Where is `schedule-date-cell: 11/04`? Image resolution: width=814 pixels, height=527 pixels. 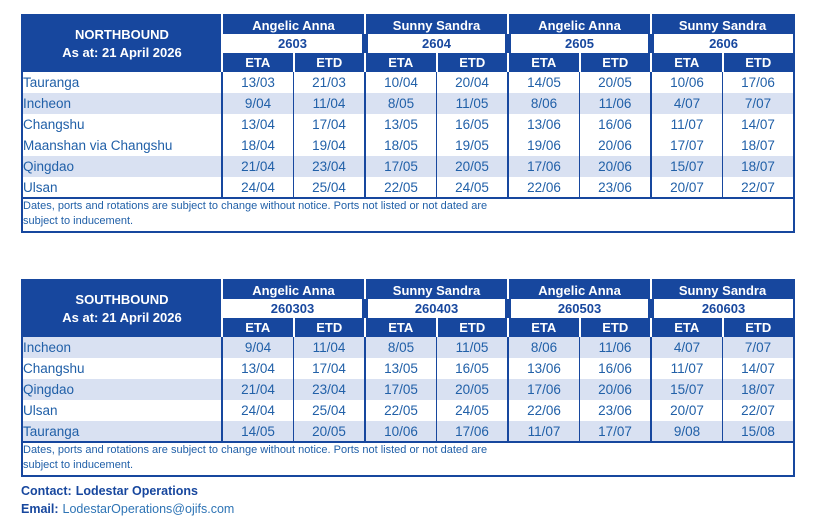 schedule-date-cell: 11/04 is located at coordinates (329, 347).